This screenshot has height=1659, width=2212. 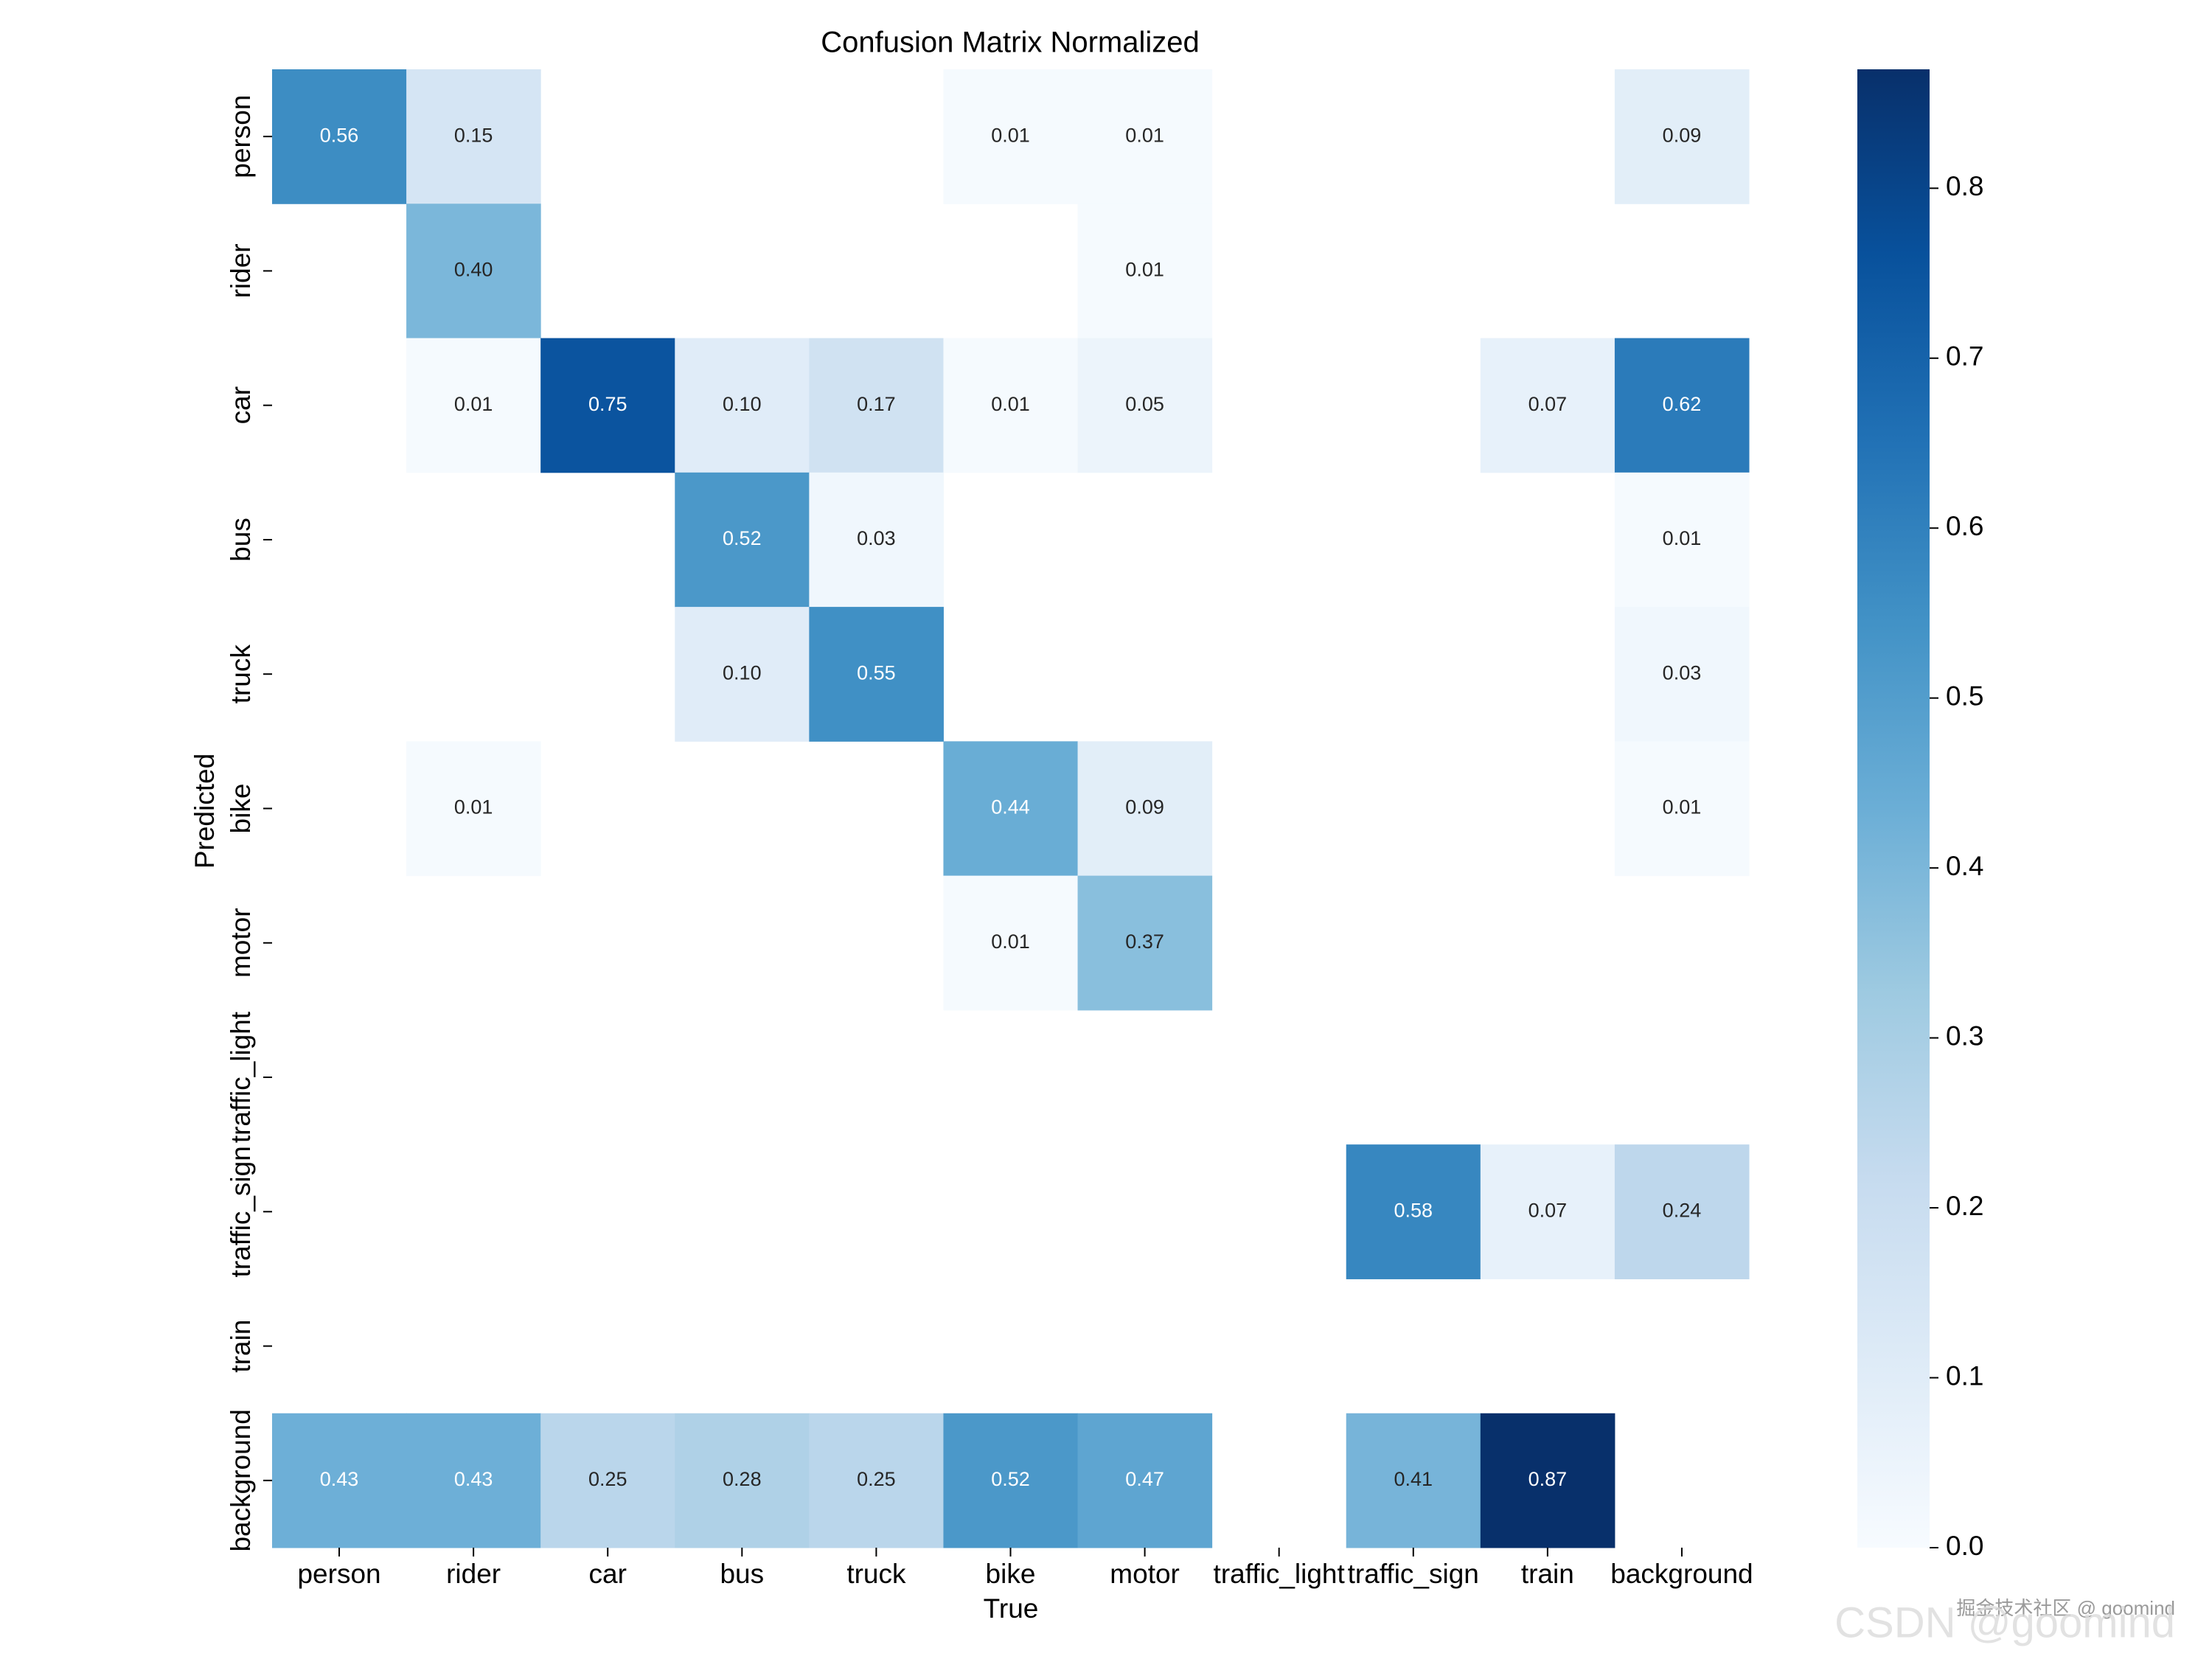 What do you see at coordinates (241, 1211) in the screenshot?
I see `y-tick-label: traffic_sign` at bounding box center [241, 1211].